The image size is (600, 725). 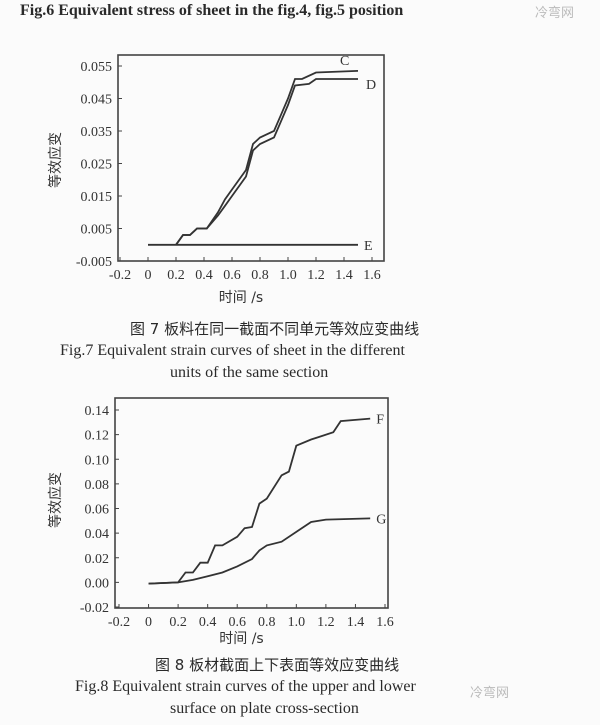 I want to click on series-label-F: F, so click(x=380, y=420).